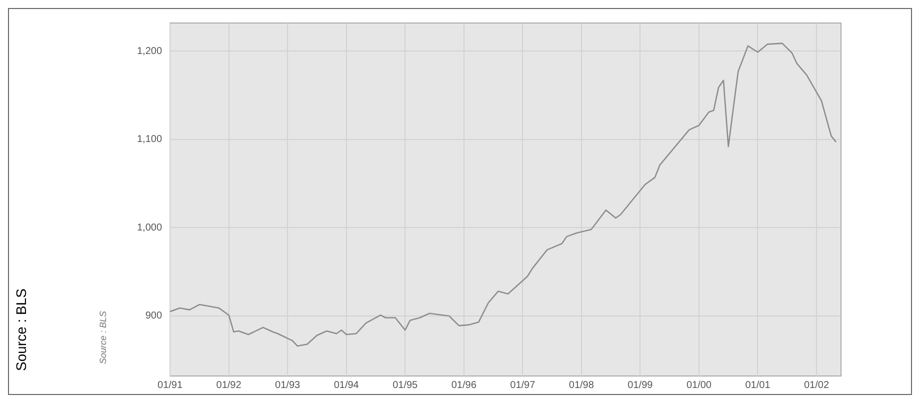  Describe the element at coordinates (170, 385) in the screenshot. I see `x-tick-label: 01/91` at that location.